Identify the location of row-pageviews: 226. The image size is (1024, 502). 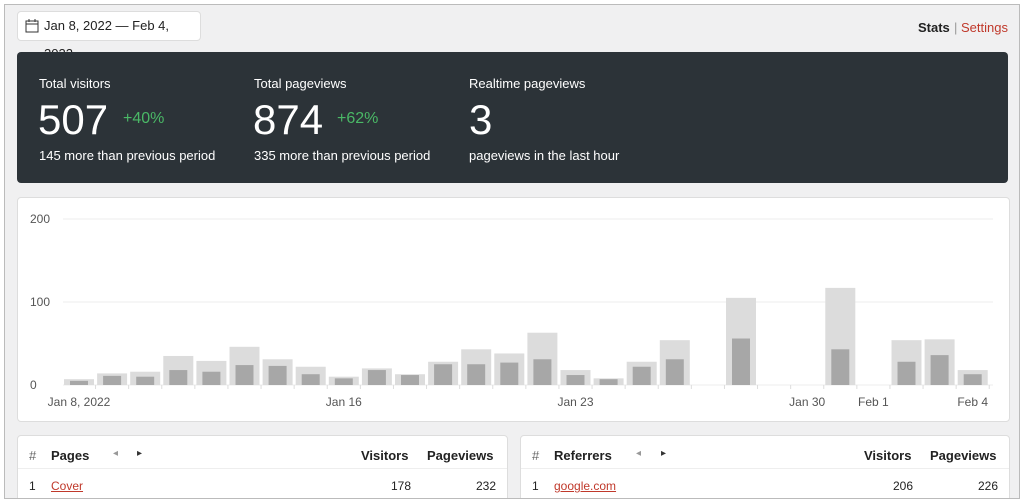
(987, 486).